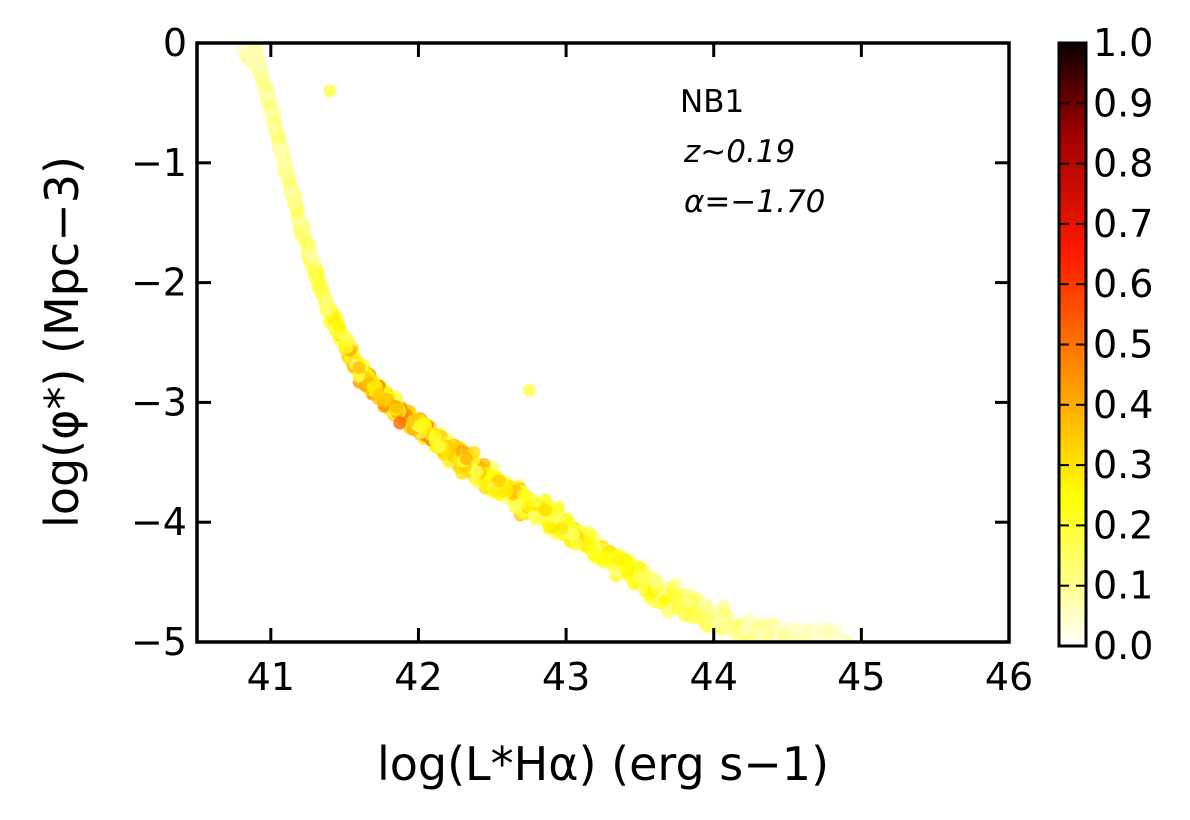  Describe the element at coordinates (1123, 43) in the screenshot. I see `colorbar-tick-label: 1.0` at that location.